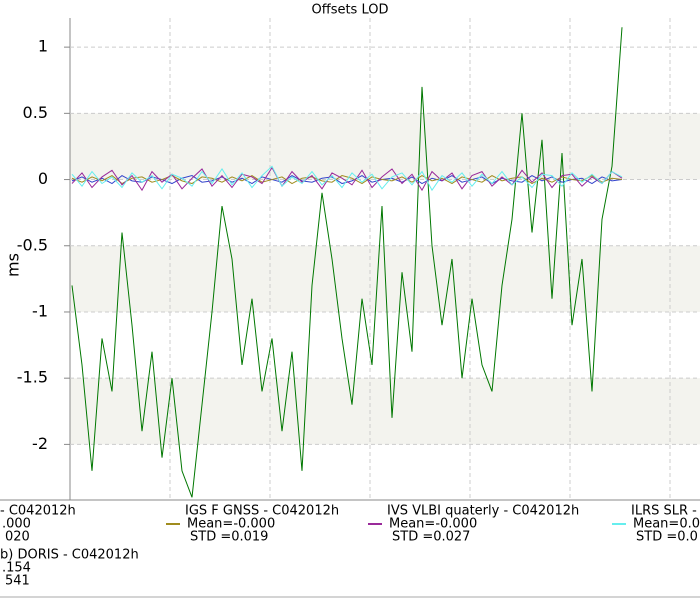 The height and width of the screenshot is (600, 700). What do you see at coordinates (16, 524) in the screenshot?
I see `legend-mean: .000` at bounding box center [16, 524].